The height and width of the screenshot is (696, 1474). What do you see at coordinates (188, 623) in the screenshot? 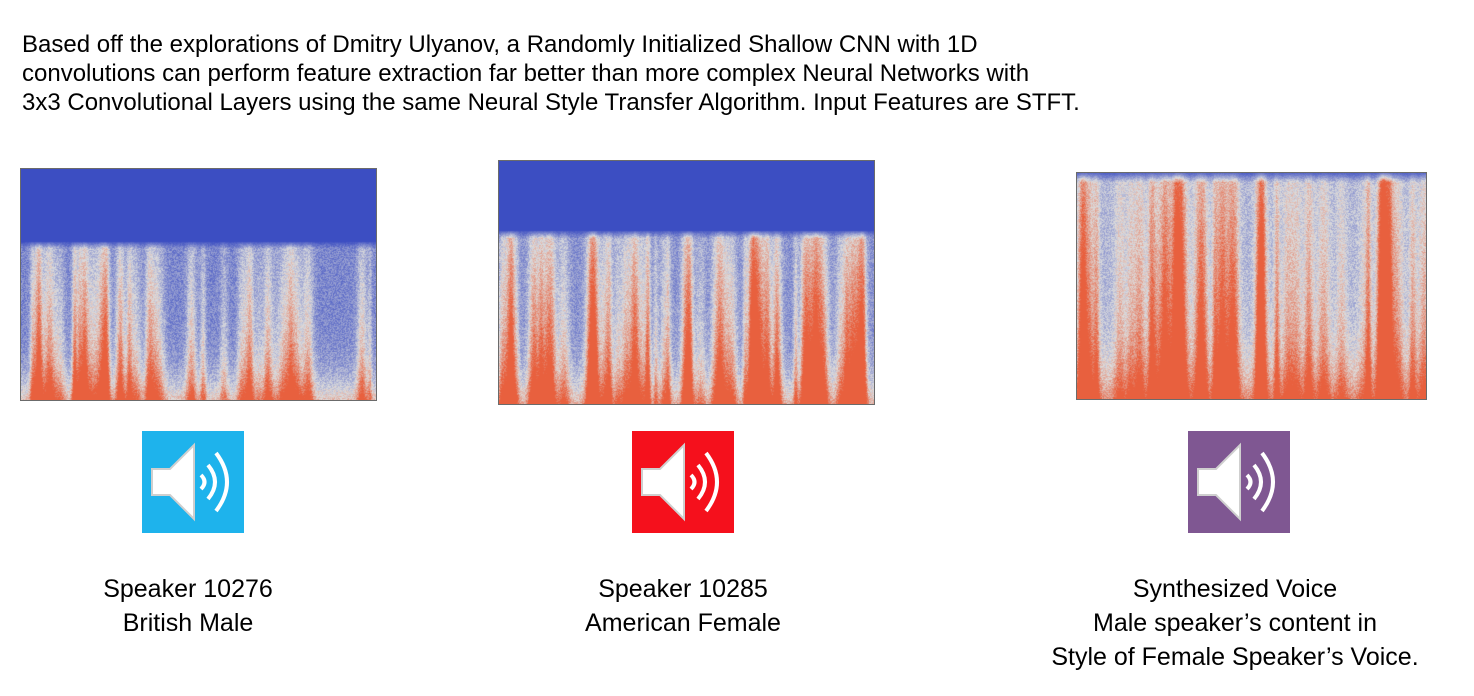
I see `speaker-description-label: British Male` at bounding box center [188, 623].